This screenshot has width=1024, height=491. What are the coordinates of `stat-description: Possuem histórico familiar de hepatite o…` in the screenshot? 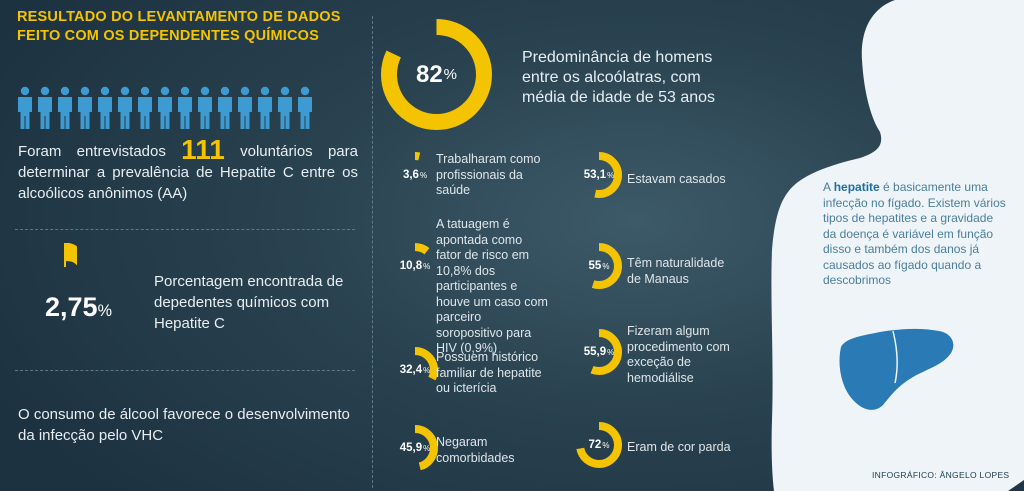 It's located at (489, 372).